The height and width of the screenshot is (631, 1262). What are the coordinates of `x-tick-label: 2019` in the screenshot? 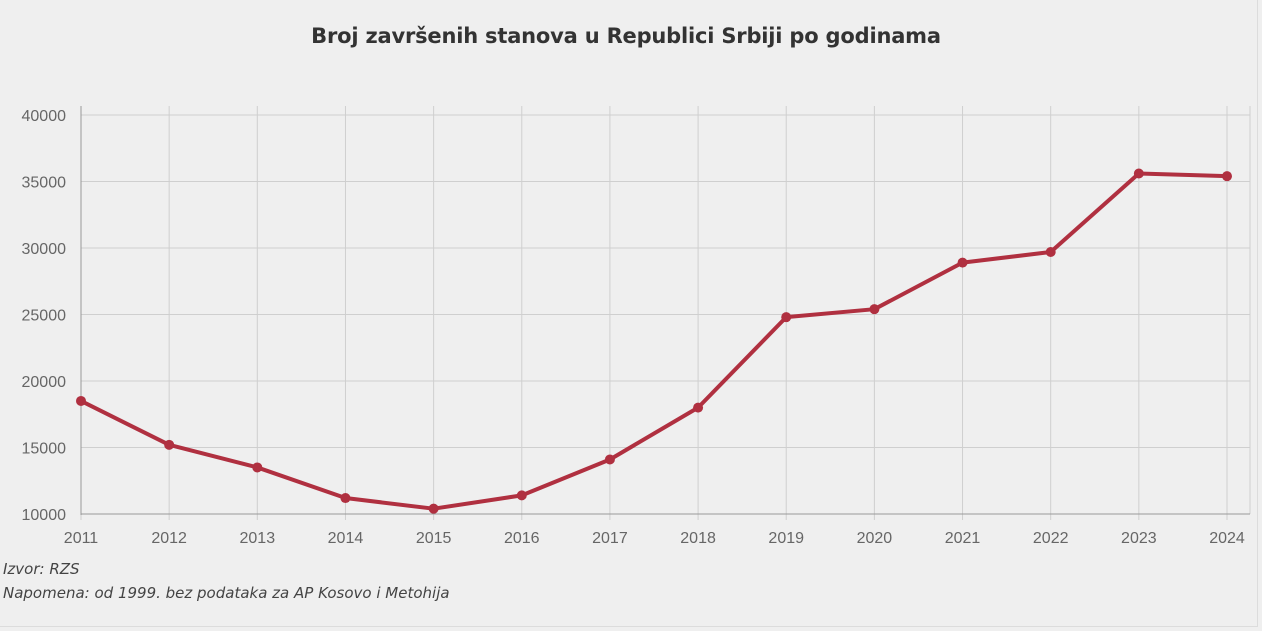 It's located at (786, 538).